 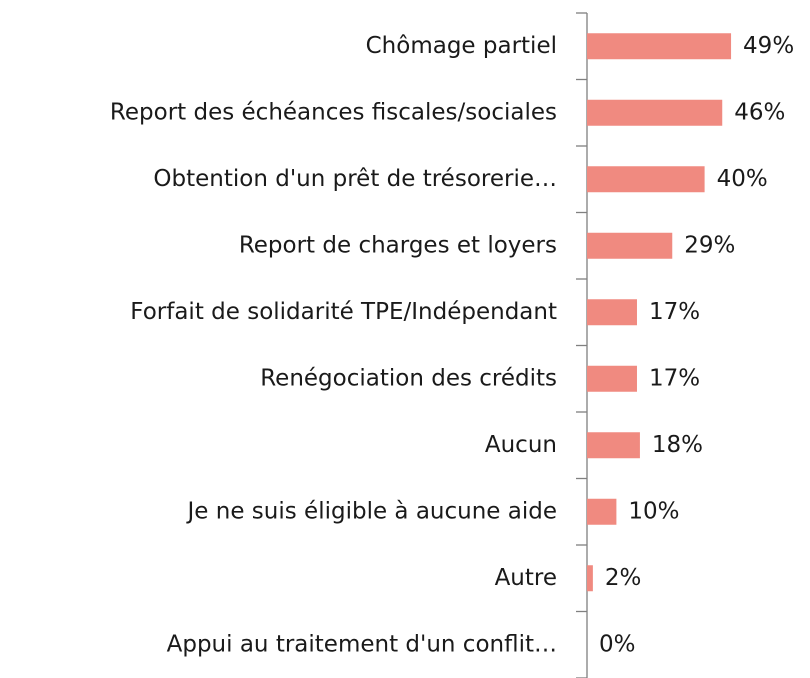 What do you see at coordinates (526, 578) in the screenshot?
I see `category-label: Autre` at bounding box center [526, 578].